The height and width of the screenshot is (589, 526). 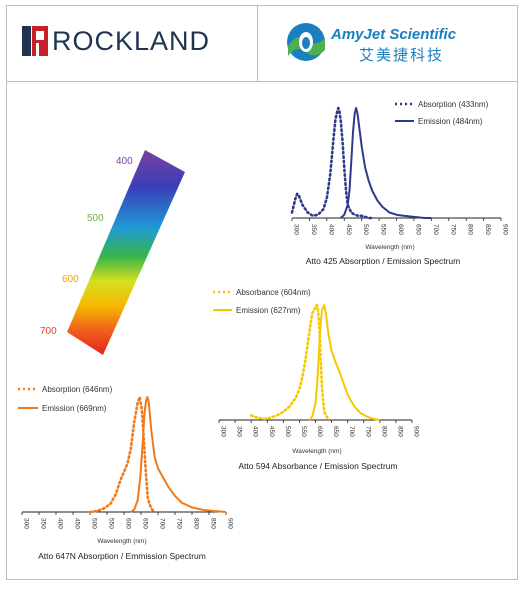 What do you see at coordinates (505, 229) in the screenshot?
I see `x-tick-label-atto-425: 900` at bounding box center [505, 229].